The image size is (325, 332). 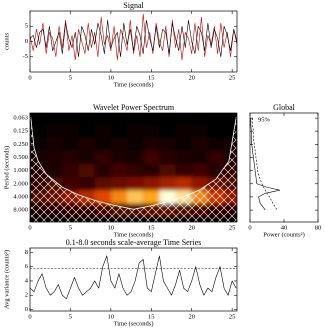 What do you see at coordinates (20, 210) in the screenshot?
I see `y-tick-label: 8.000` at bounding box center [20, 210].